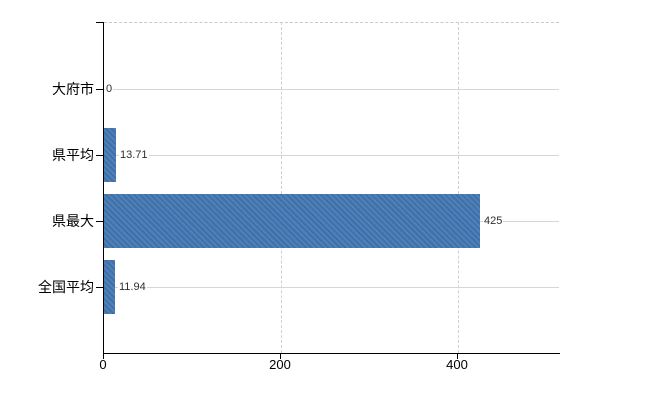 The width and height of the screenshot is (650, 400). Describe the element at coordinates (331, 353) in the screenshot. I see `x-axis-line` at that location.